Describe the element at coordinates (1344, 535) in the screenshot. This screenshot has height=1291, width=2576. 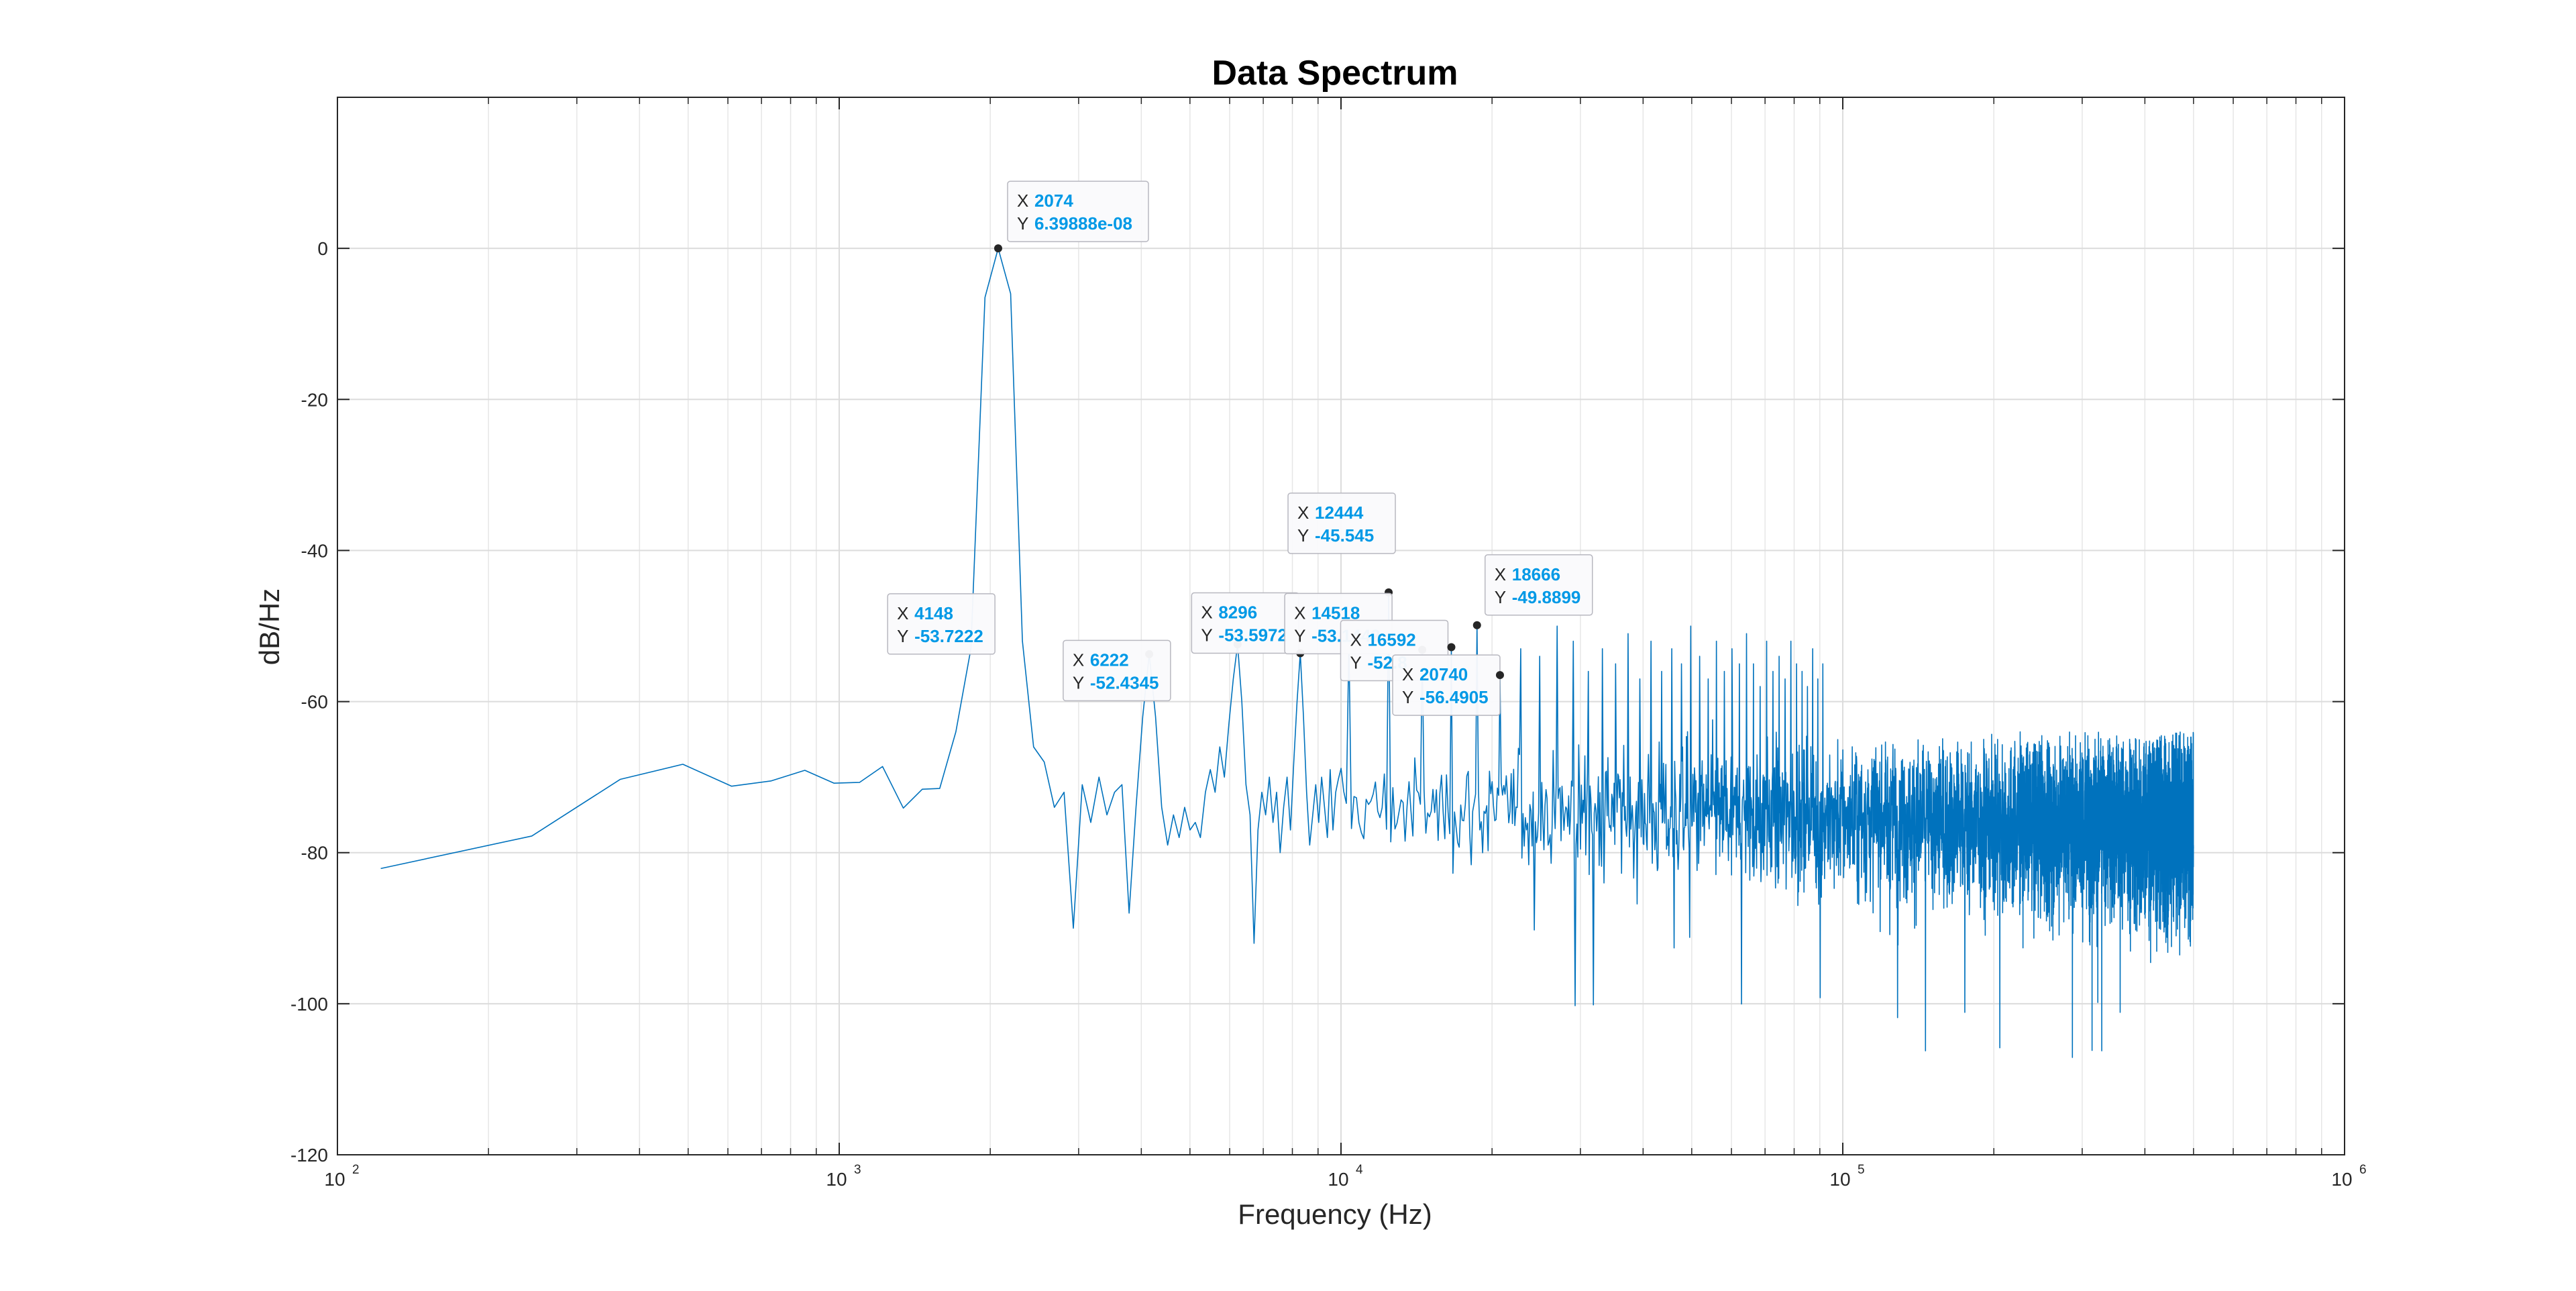
I see `datatip-y-value: -45.545` at that location.